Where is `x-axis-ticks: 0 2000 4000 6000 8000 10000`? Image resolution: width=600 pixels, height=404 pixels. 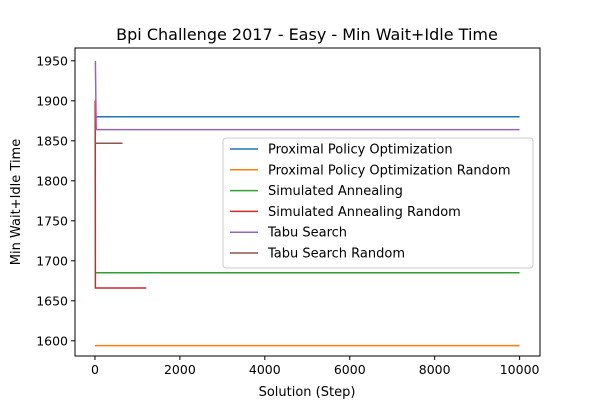 x-axis-ticks: 0 2000 4000 6000 8000 10000 is located at coordinates (315, 366).